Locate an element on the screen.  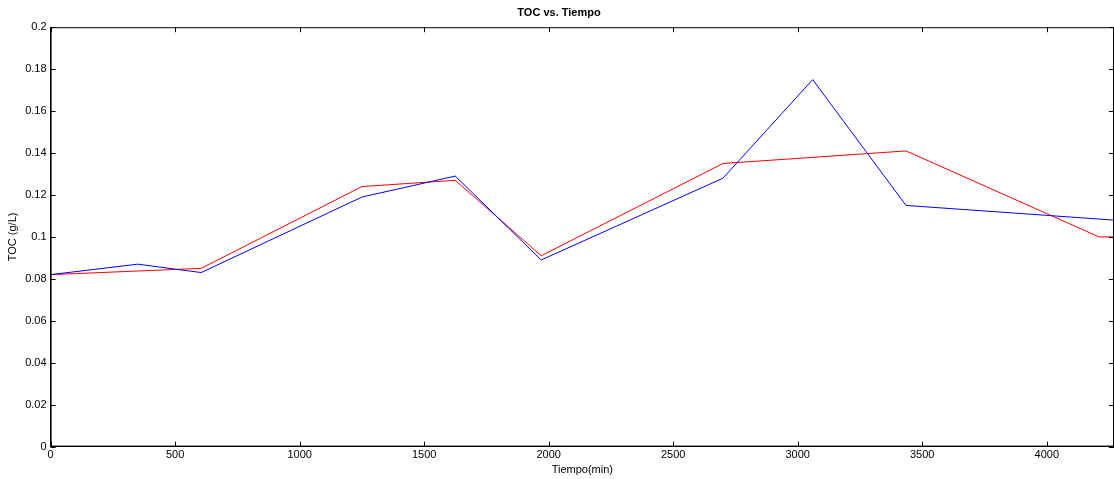
x-tick-label: 1500 is located at coordinates (424, 454).